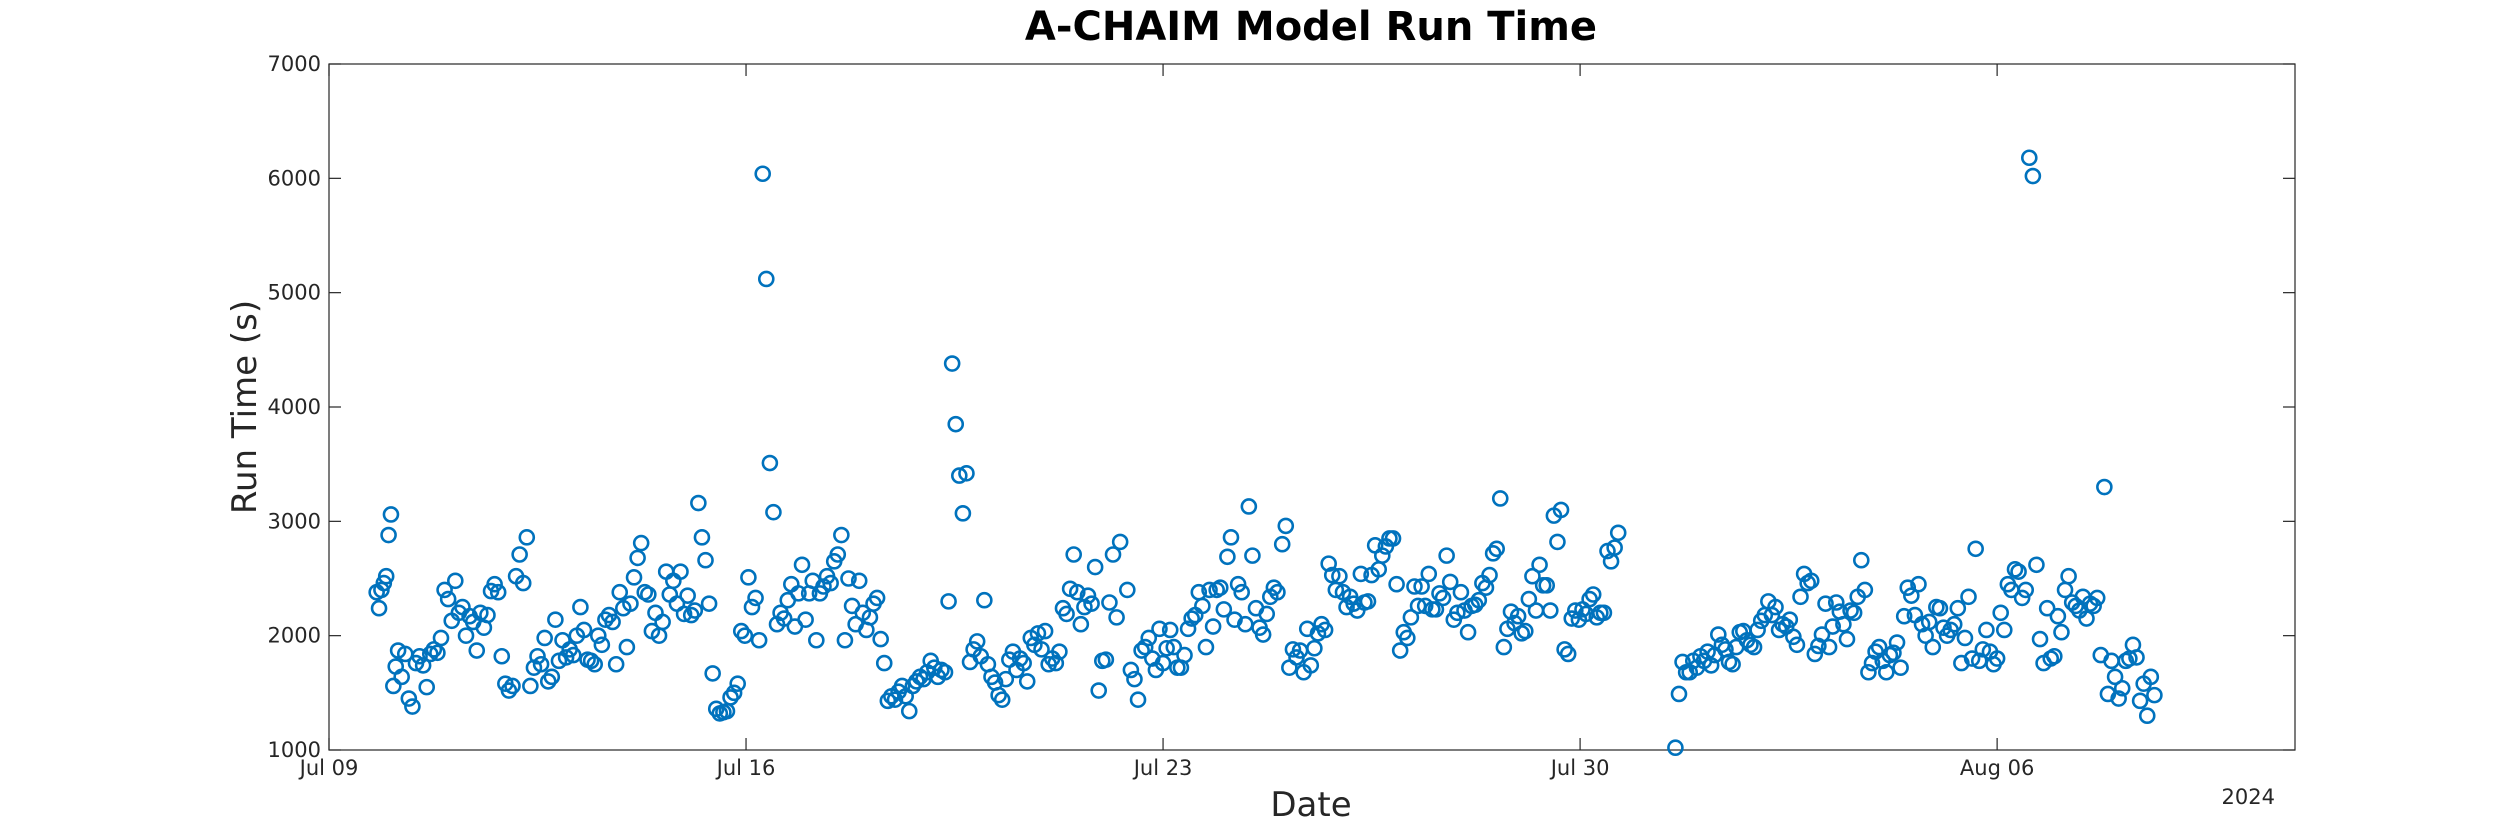 Image resolution: width=2500 pixels, height=833 pixels. Describe the element at coordinates (1162, 768) in the screenshot. I see `x-tick-label: Jul 23` at that location.